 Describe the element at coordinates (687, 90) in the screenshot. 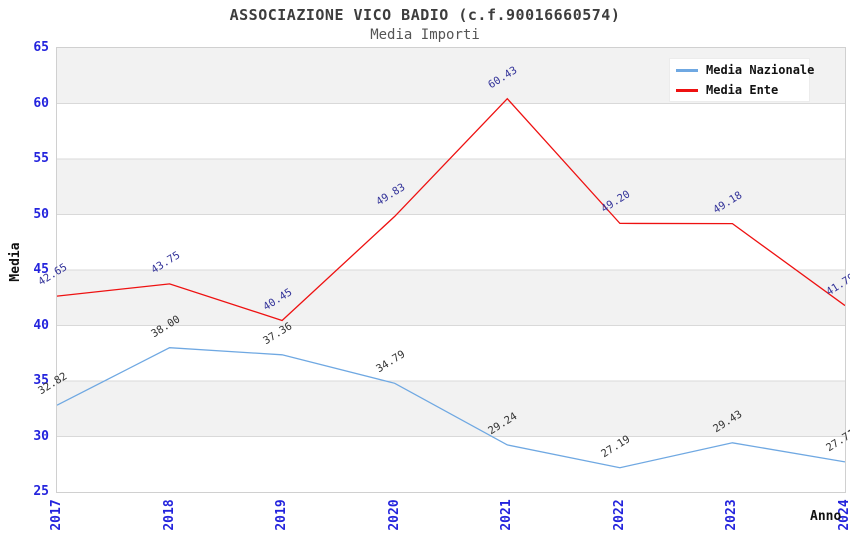

I see `legend-line-sample-ente-icon` at that location.